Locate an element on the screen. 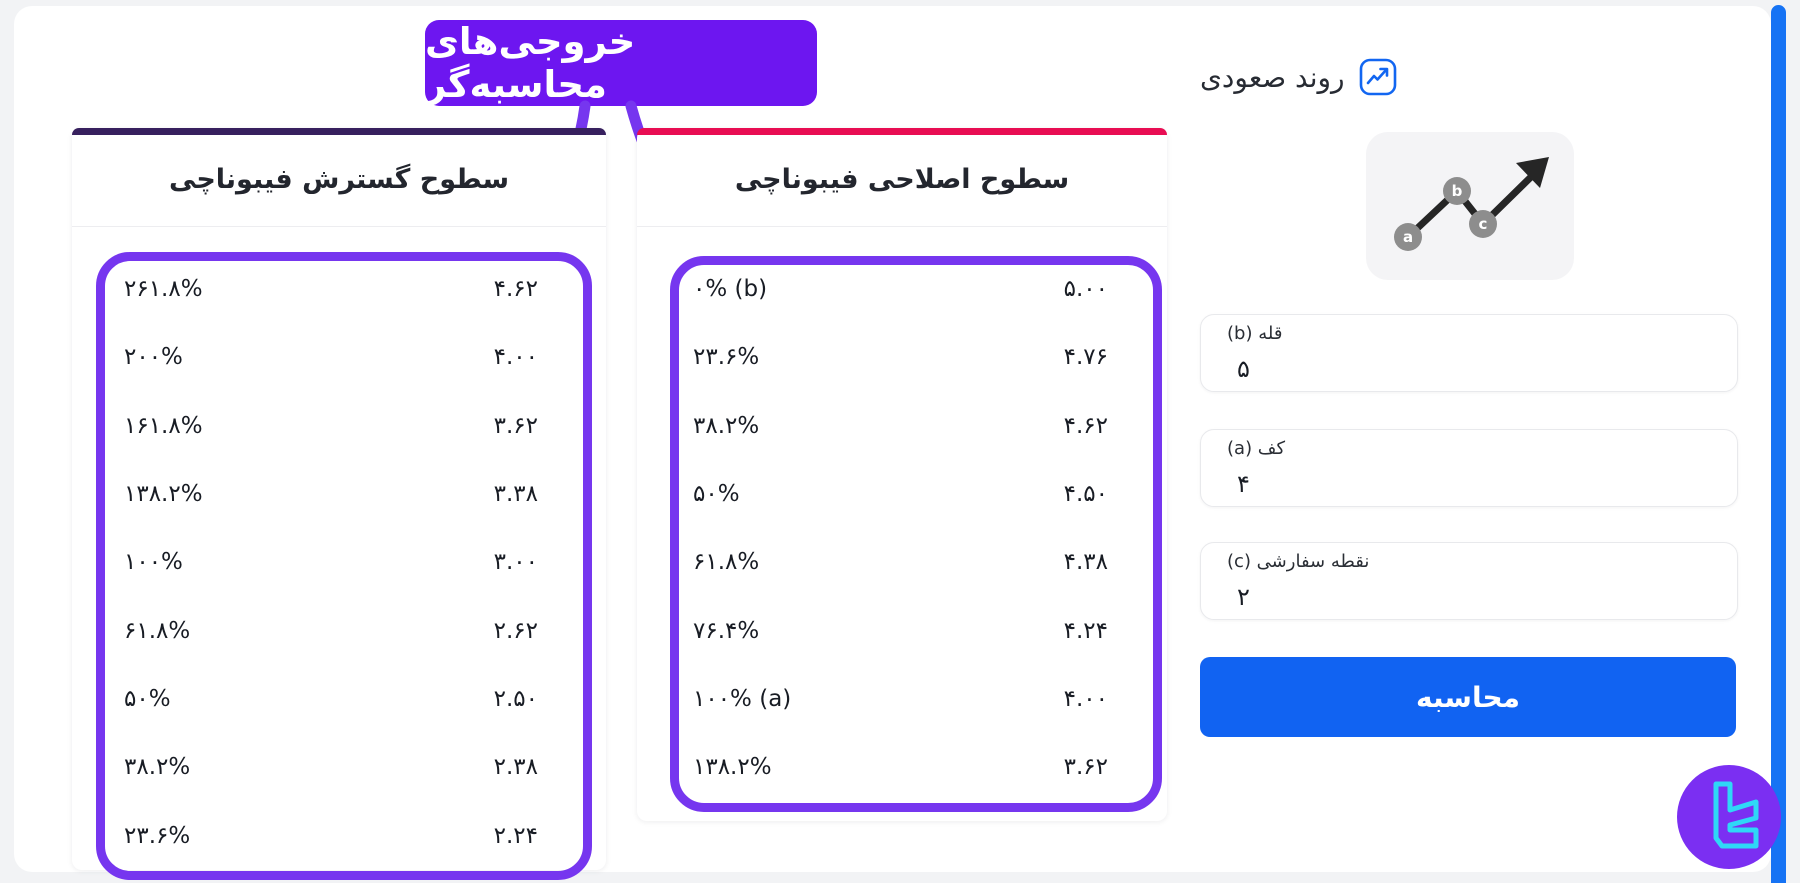 The image size is (1800, 883). bottom-a-value: ۴ is located at coordinates (1243, 484).